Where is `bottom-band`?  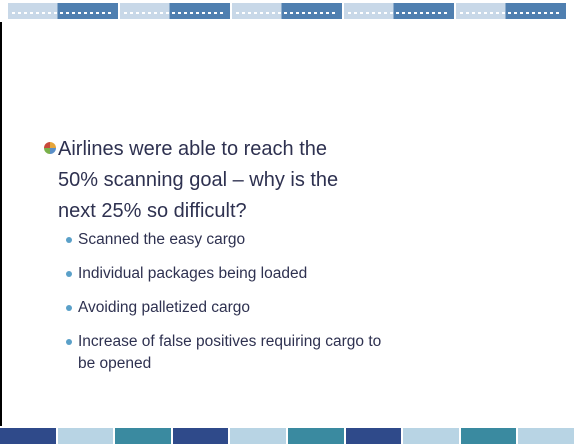
bottom-band is located at coordinates (287, 436).